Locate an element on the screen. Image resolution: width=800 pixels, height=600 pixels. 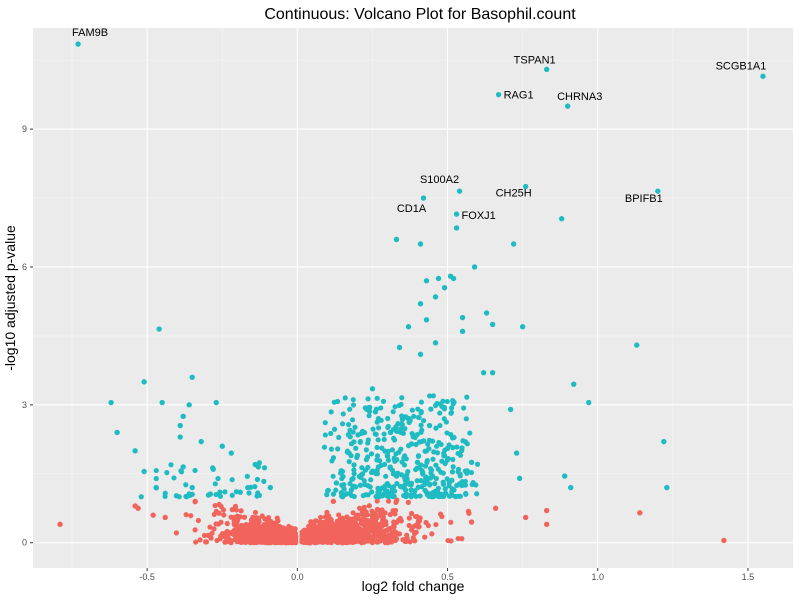
y-tick-label: 0 is located at coordinates (24, 543).